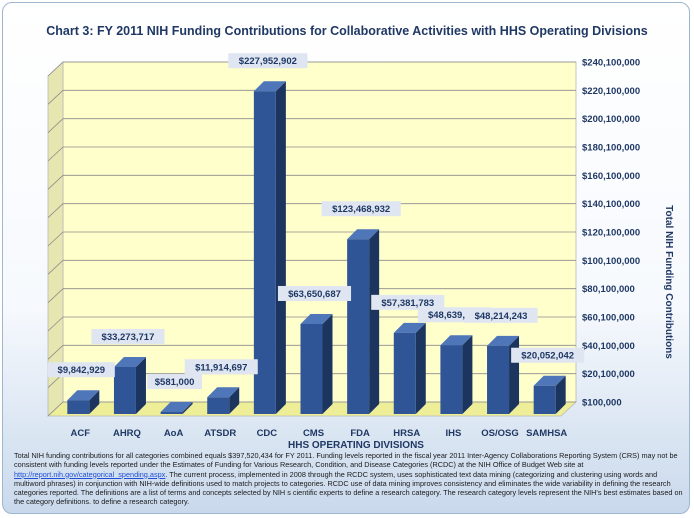 The height and width of the screenshot is (518, 694). I want to click on x-tick-label: CDC, so click(267, 433).